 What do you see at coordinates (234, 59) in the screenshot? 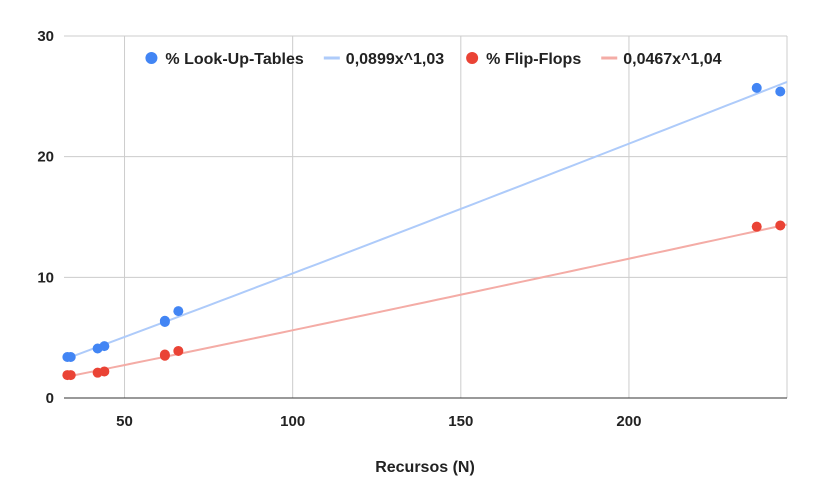
I see `legend-label: % Look-Up-Tables` at bounding box center [234, 59].